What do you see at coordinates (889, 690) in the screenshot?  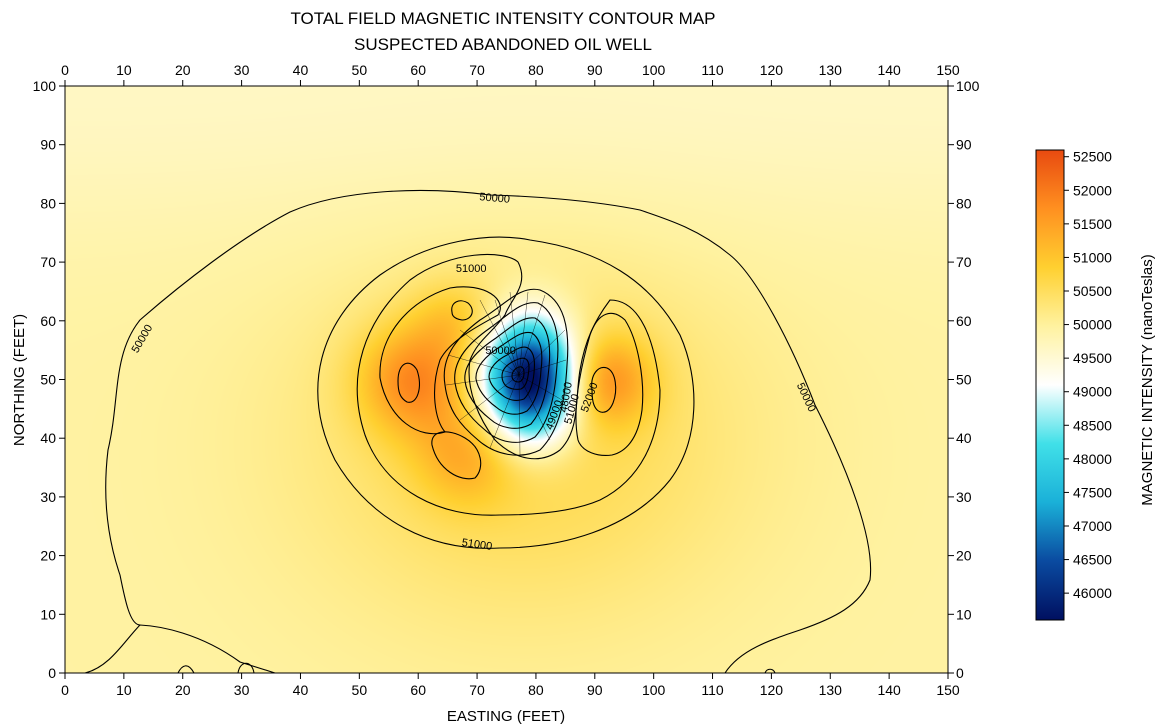 I see `x-tick-label-bottom: 140` at bounding box center [889, 690].